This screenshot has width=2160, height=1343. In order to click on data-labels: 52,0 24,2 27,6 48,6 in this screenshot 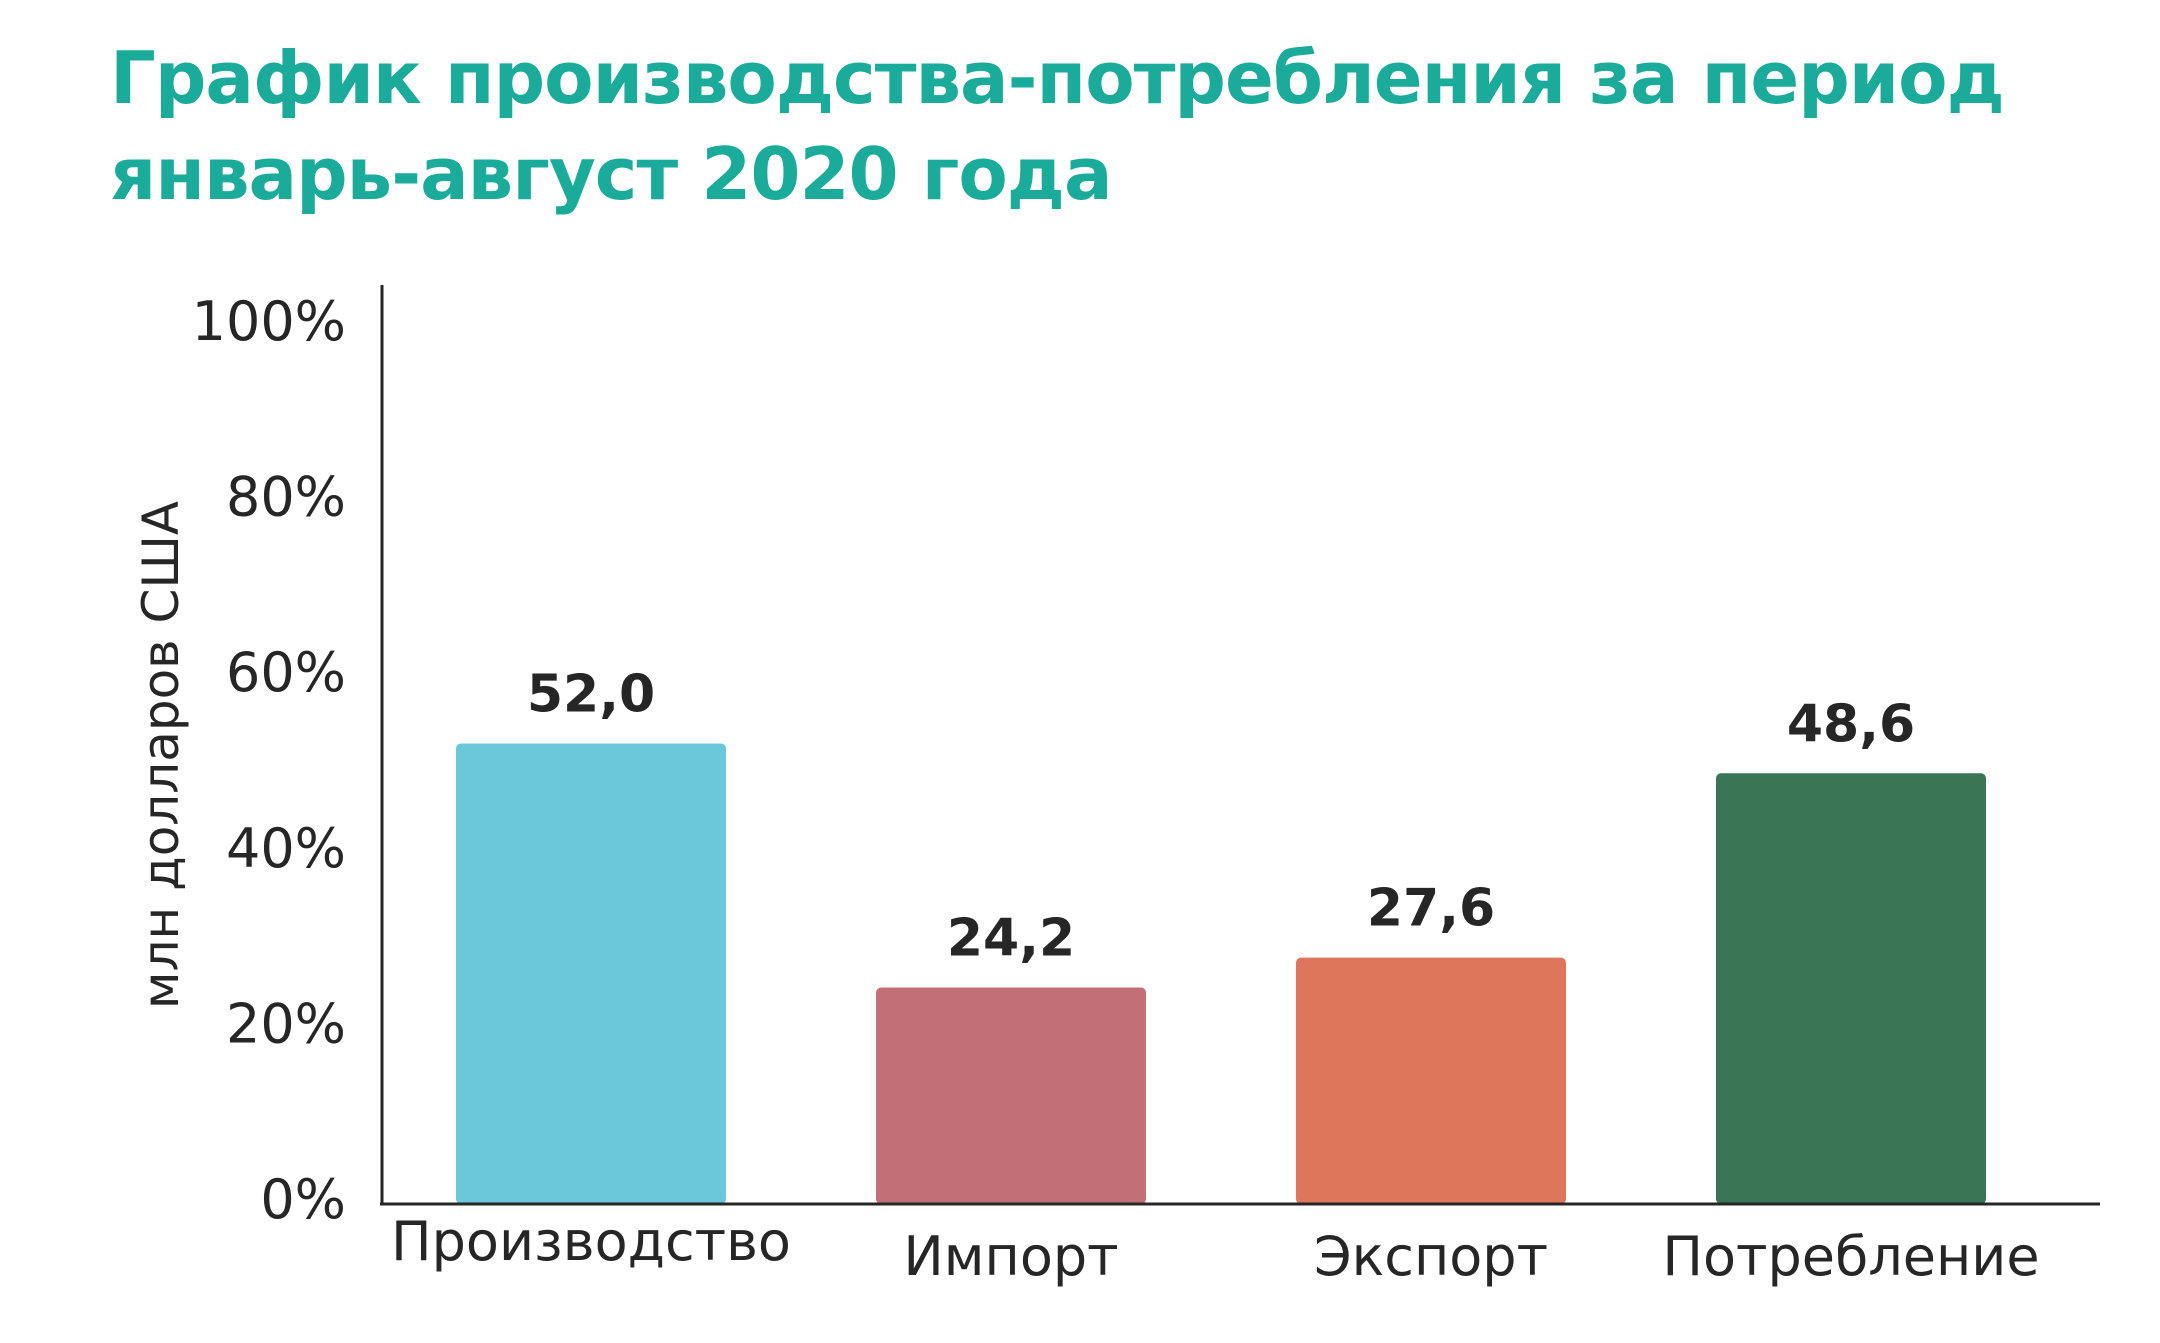, I will do `click(1221, 816)`.